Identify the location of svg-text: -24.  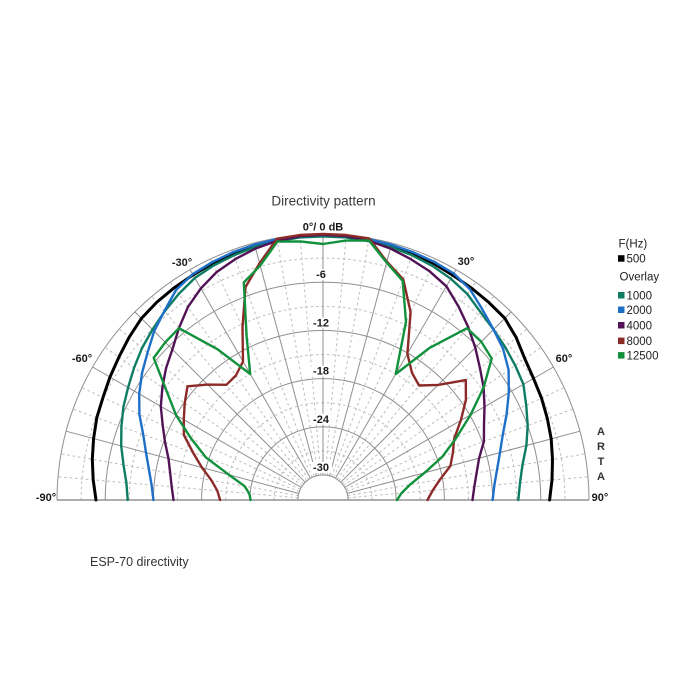
(321, 420).